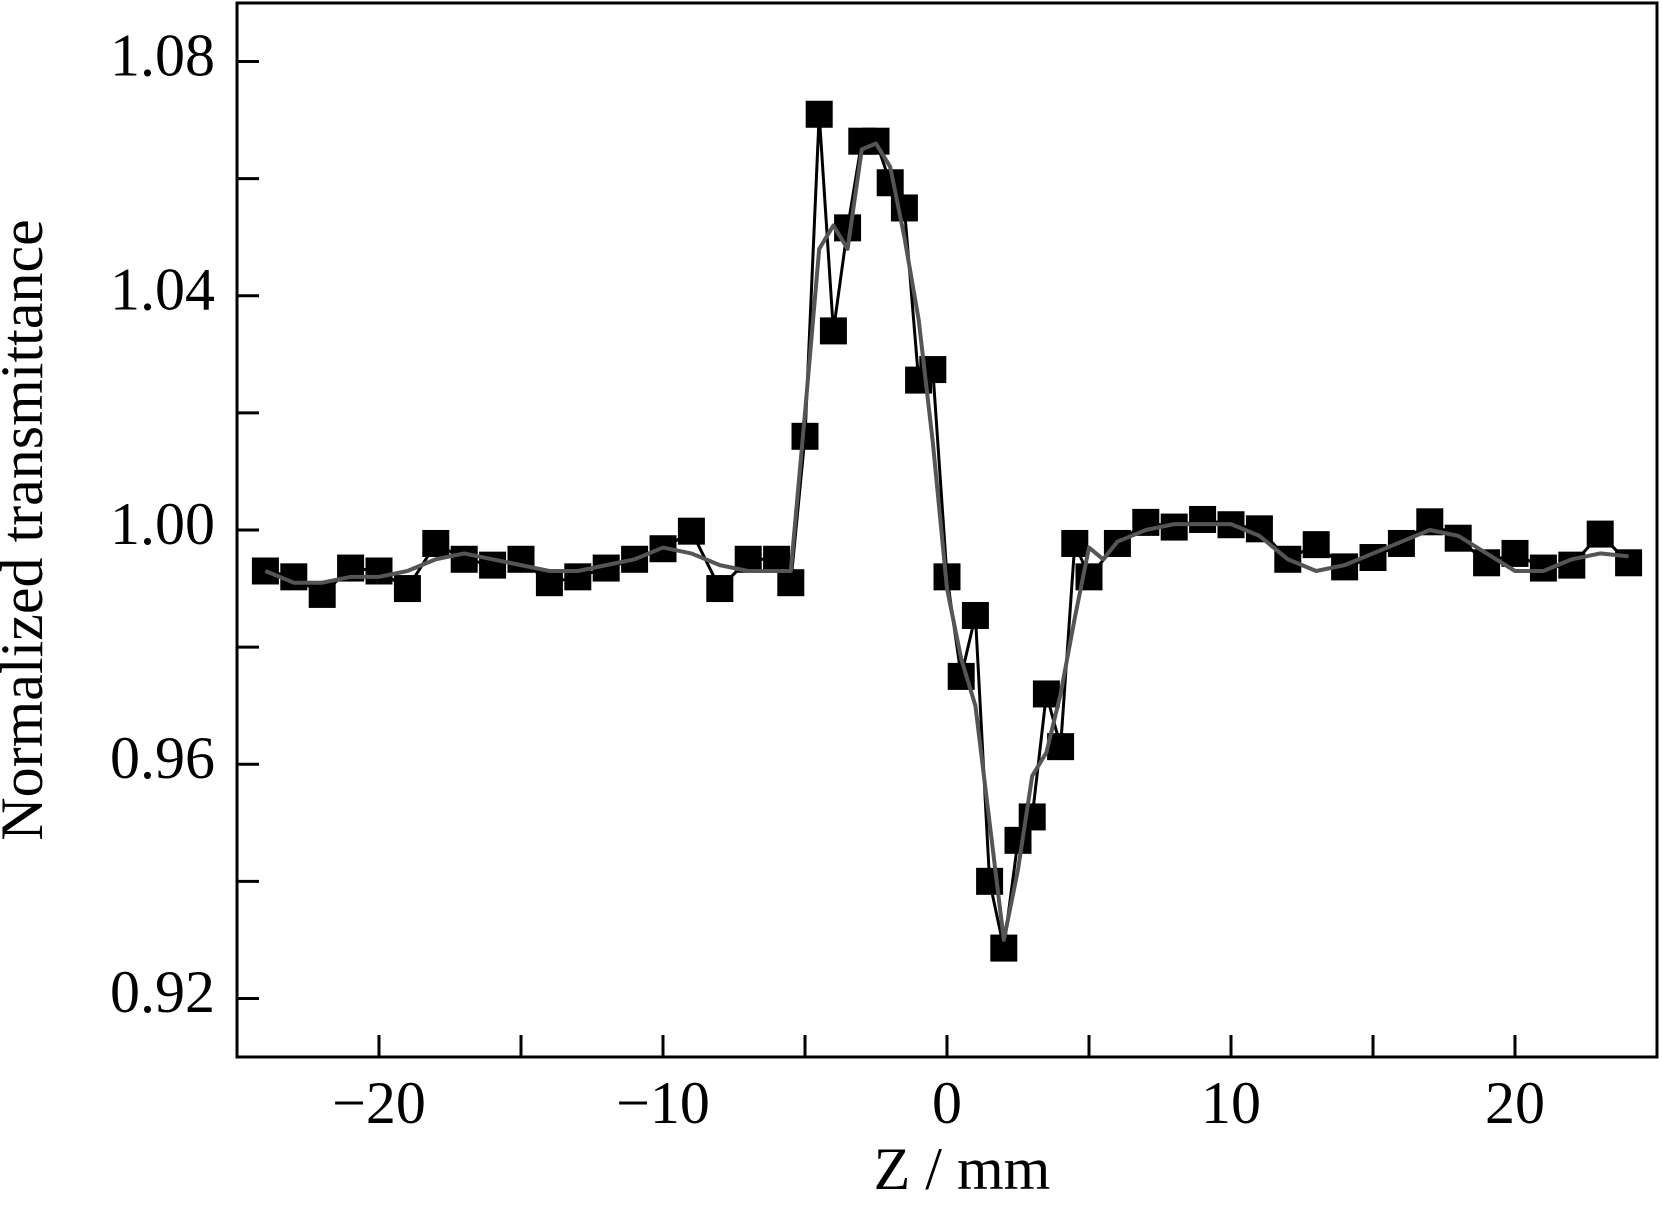  Describe the element at coordinates (162, 758) in the screenshot. I see `y-tick-label: 0.96` at that location.